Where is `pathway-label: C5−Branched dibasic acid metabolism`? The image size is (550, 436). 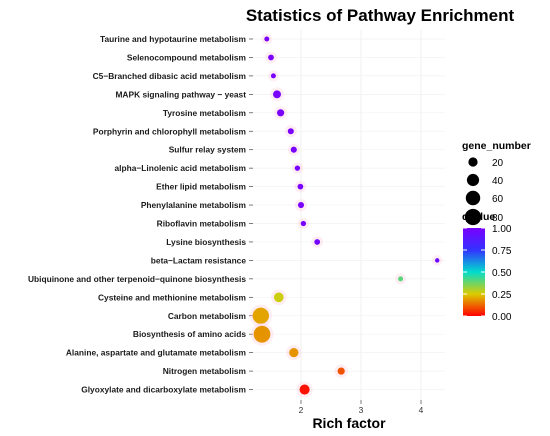 pathway-label: C5−Branched dibasic acid metabolism is located at coordinates (169, 76).